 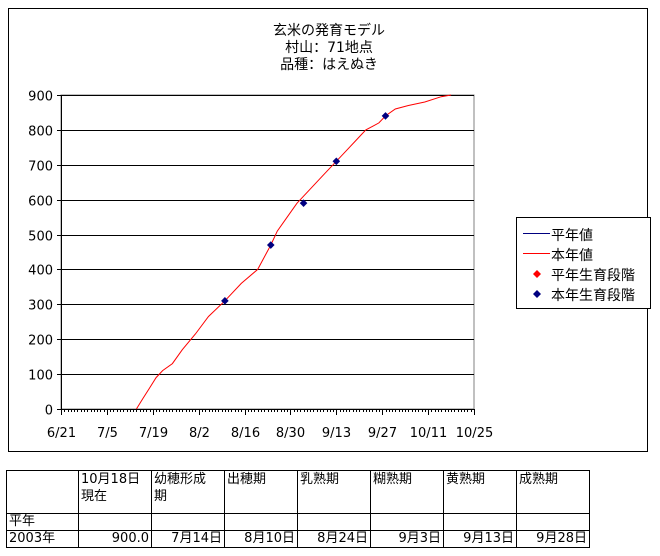 I want to click on y-tick-label-300: 300, so click(x=40, y=306).